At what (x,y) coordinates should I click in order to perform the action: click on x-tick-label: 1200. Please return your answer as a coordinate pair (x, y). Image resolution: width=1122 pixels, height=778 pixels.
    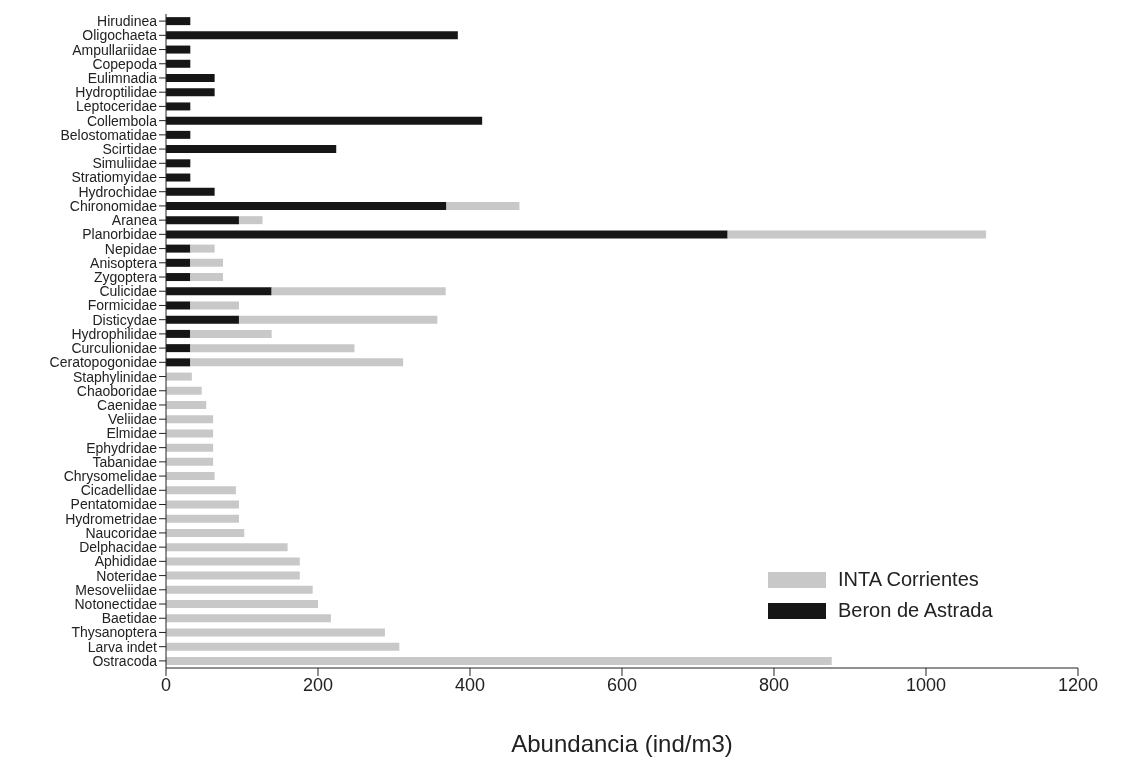
    Looking at the image, I should click on (1078, 684).